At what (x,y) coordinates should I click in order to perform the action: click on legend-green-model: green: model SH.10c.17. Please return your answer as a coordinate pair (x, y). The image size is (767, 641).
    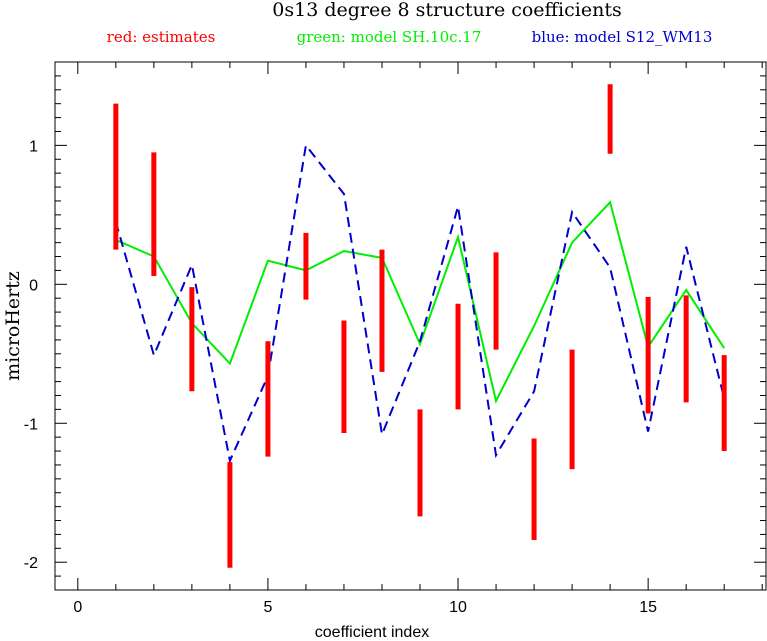
    Looking at the image, I should click on (389, 37).